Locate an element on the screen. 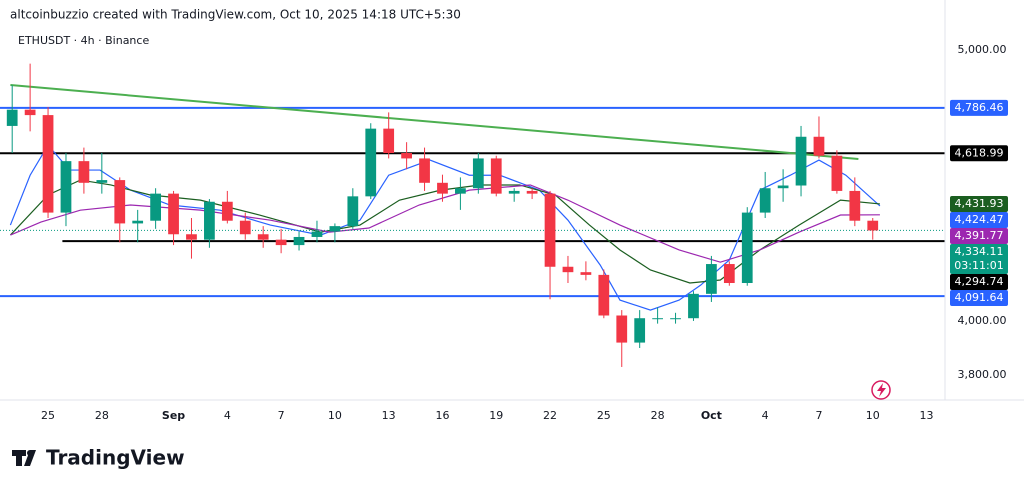  y-tick-label: 3,800.00 is located at coordinates (982, 374).